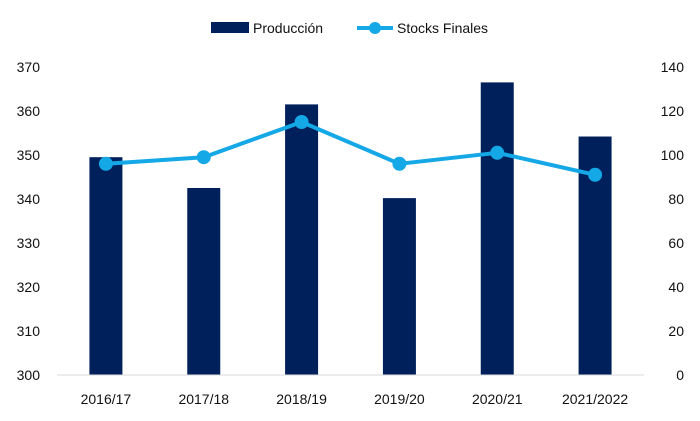 Image resolution: width=700 pixels, height=421 pixels. I want to click on y-left-tick-label: 300, so click(29, 375).